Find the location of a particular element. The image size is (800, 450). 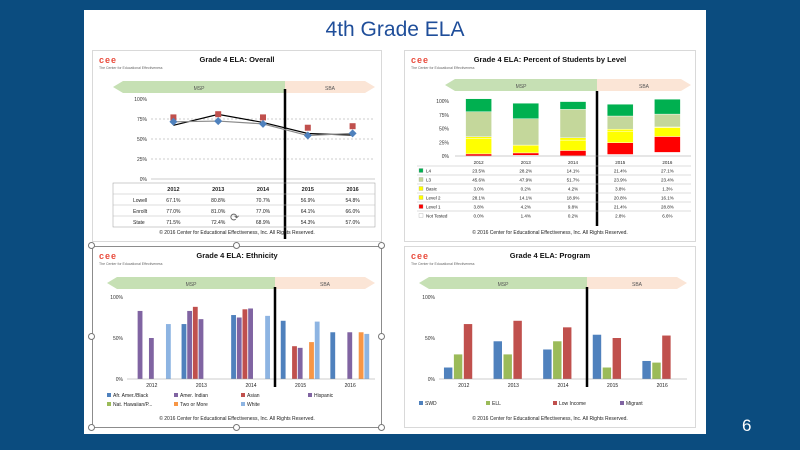

table-cell: 54.8% is located at coordinates (353, 201).